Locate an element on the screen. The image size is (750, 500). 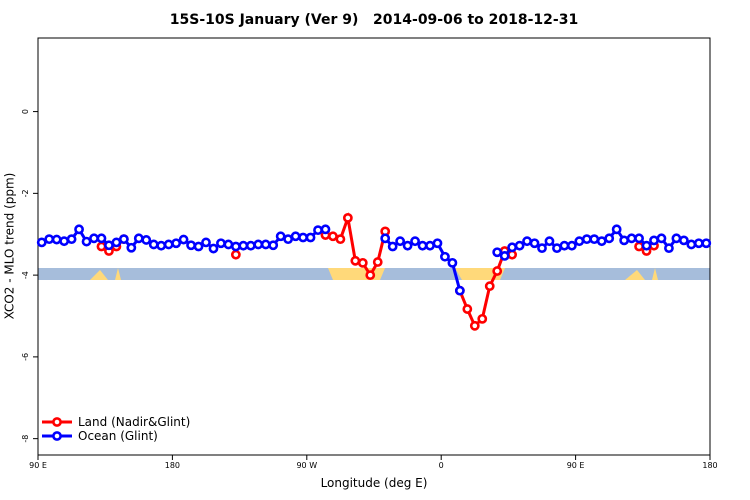
x-axis-label: Longitude (deg E) is located at coordinates (374, 483).